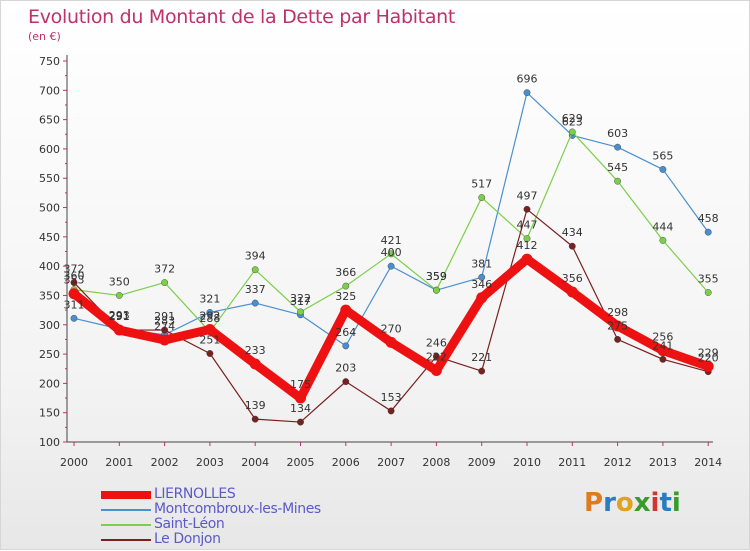 The height and width of the screenshot is (551, 750). Describe the element at coordinates (481, 284) in the screenshot. I see `data-label: 346` at that location.